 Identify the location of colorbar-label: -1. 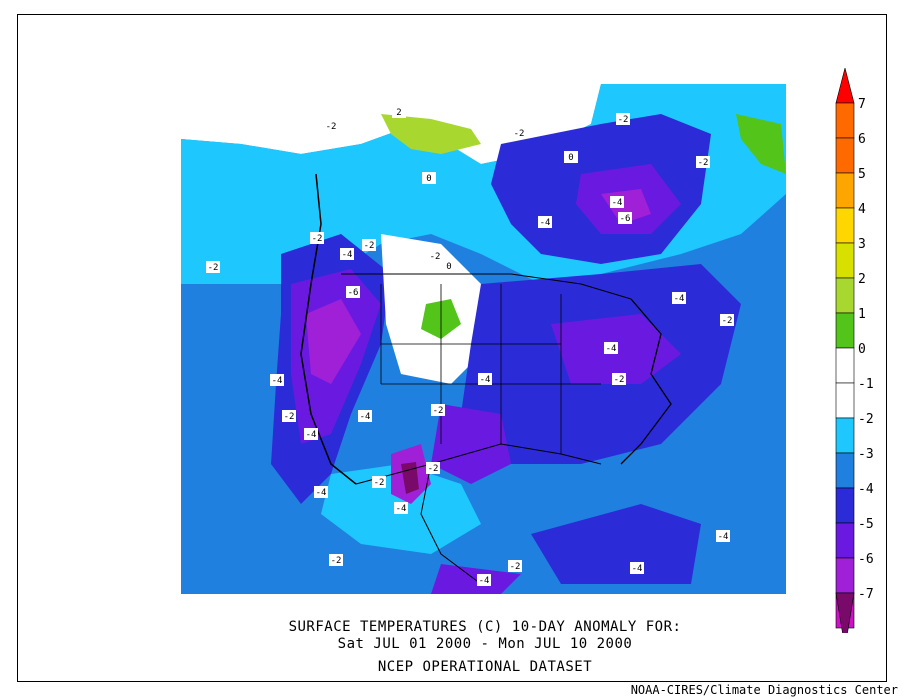
(866, 384).